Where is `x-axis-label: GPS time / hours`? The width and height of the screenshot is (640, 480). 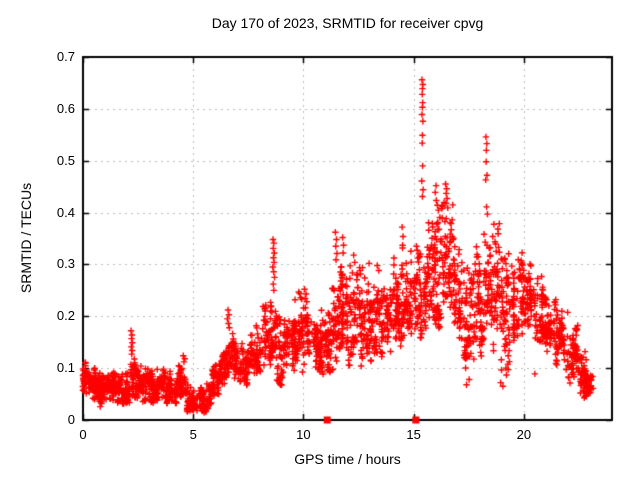 x-axis-label: GPS time / hours is located at coordinates (347, 459).